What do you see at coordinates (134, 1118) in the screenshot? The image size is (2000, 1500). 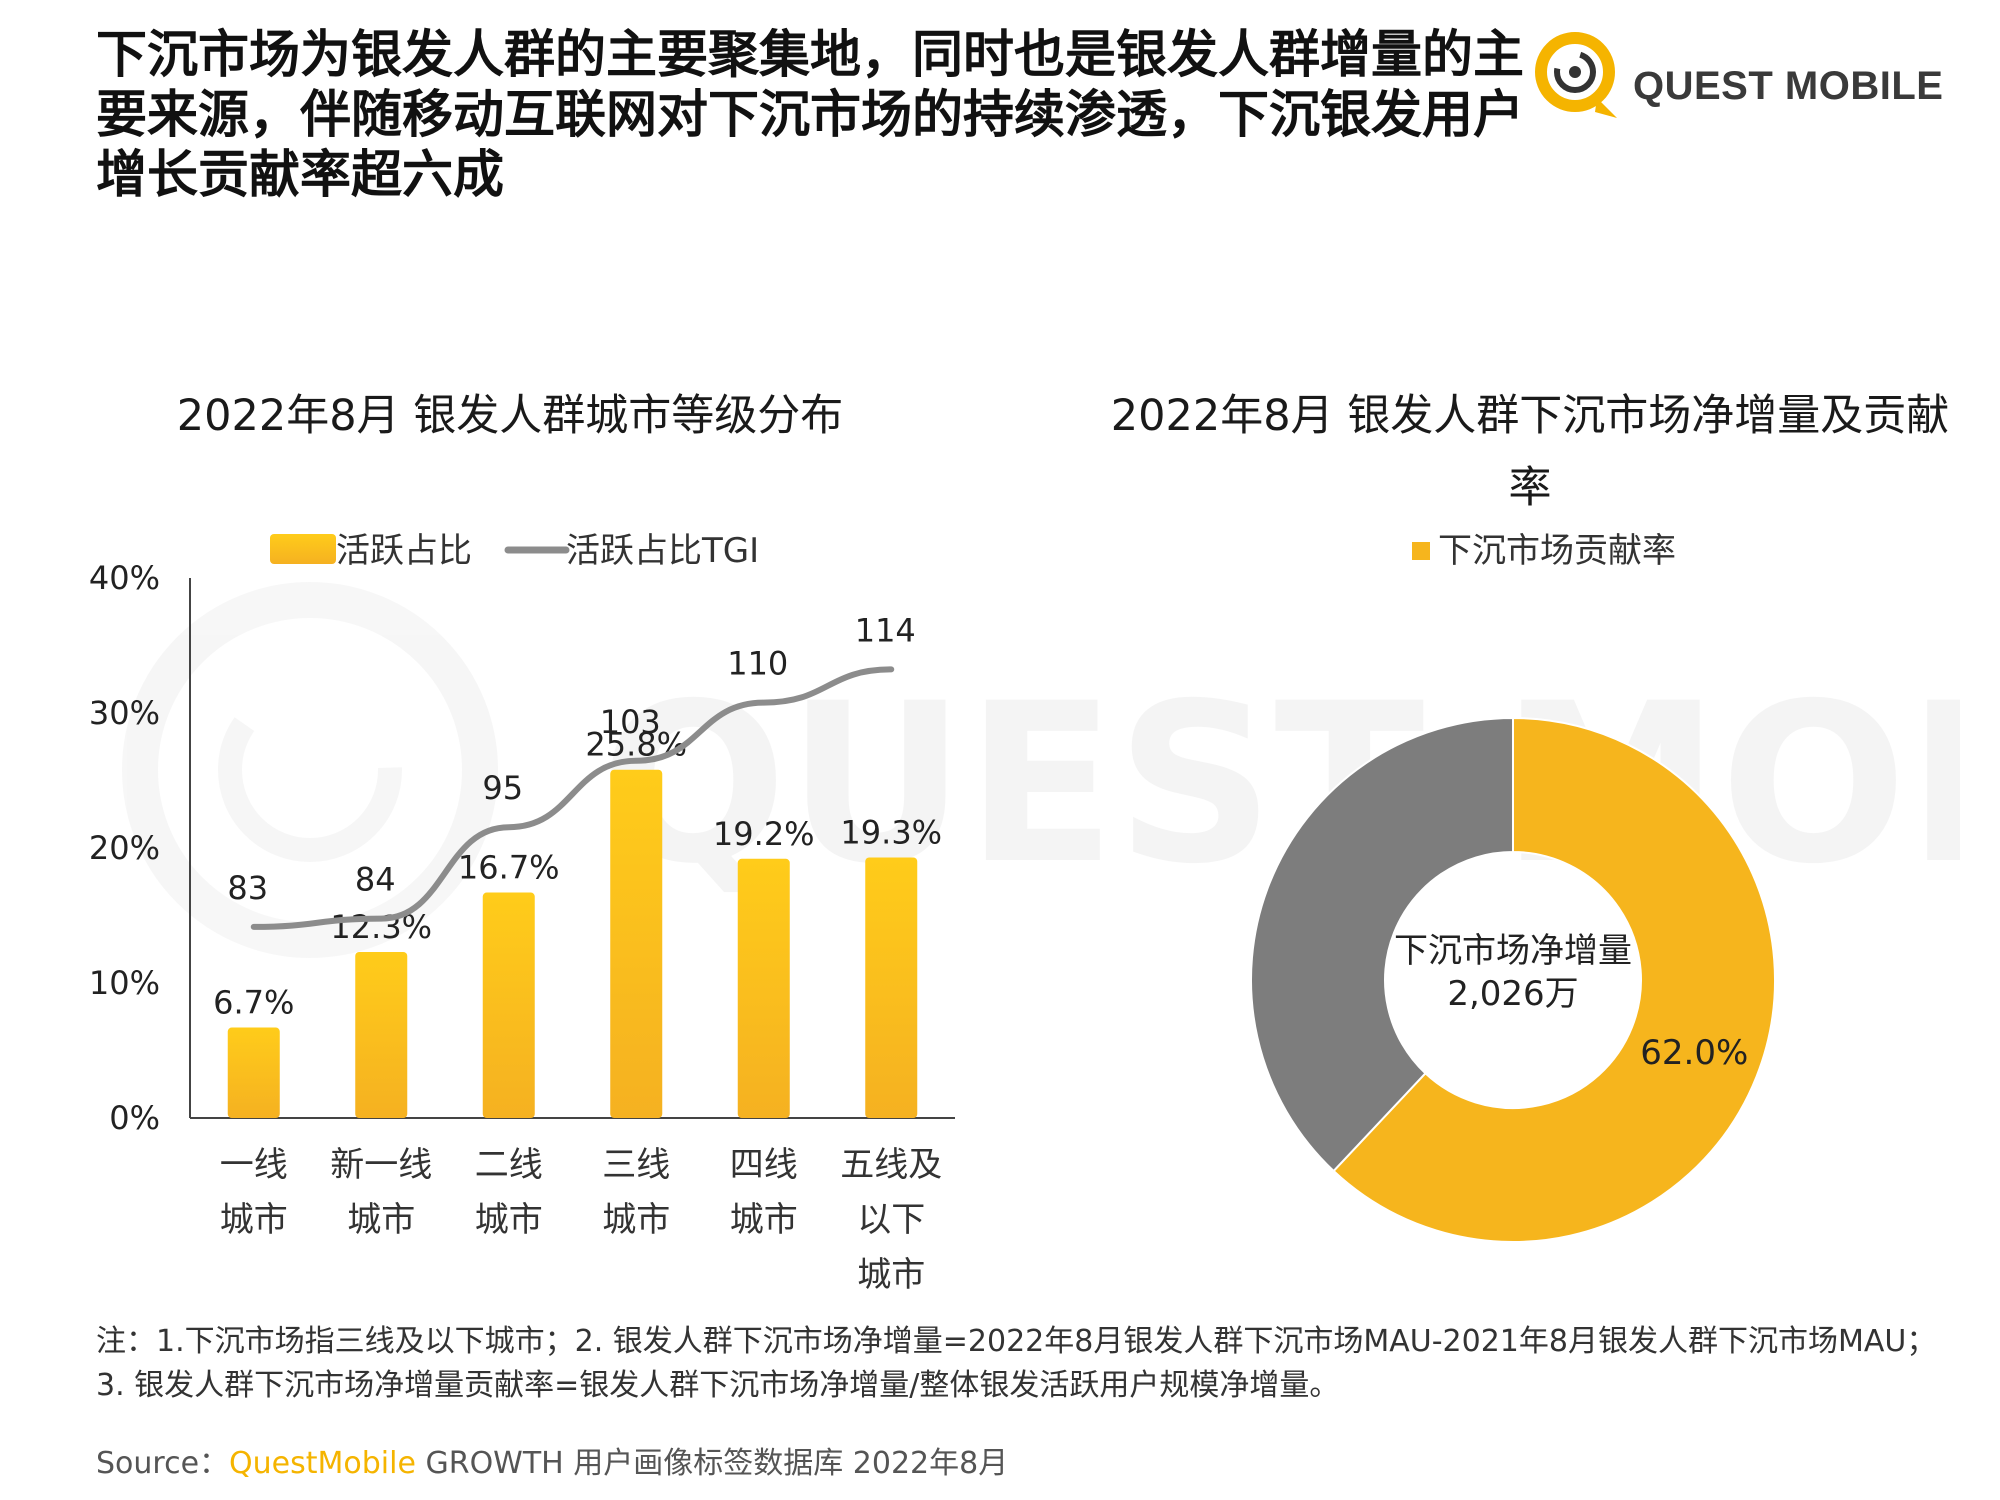 I see `y-tick-label: 0%` at bounding box center [134, 1118].